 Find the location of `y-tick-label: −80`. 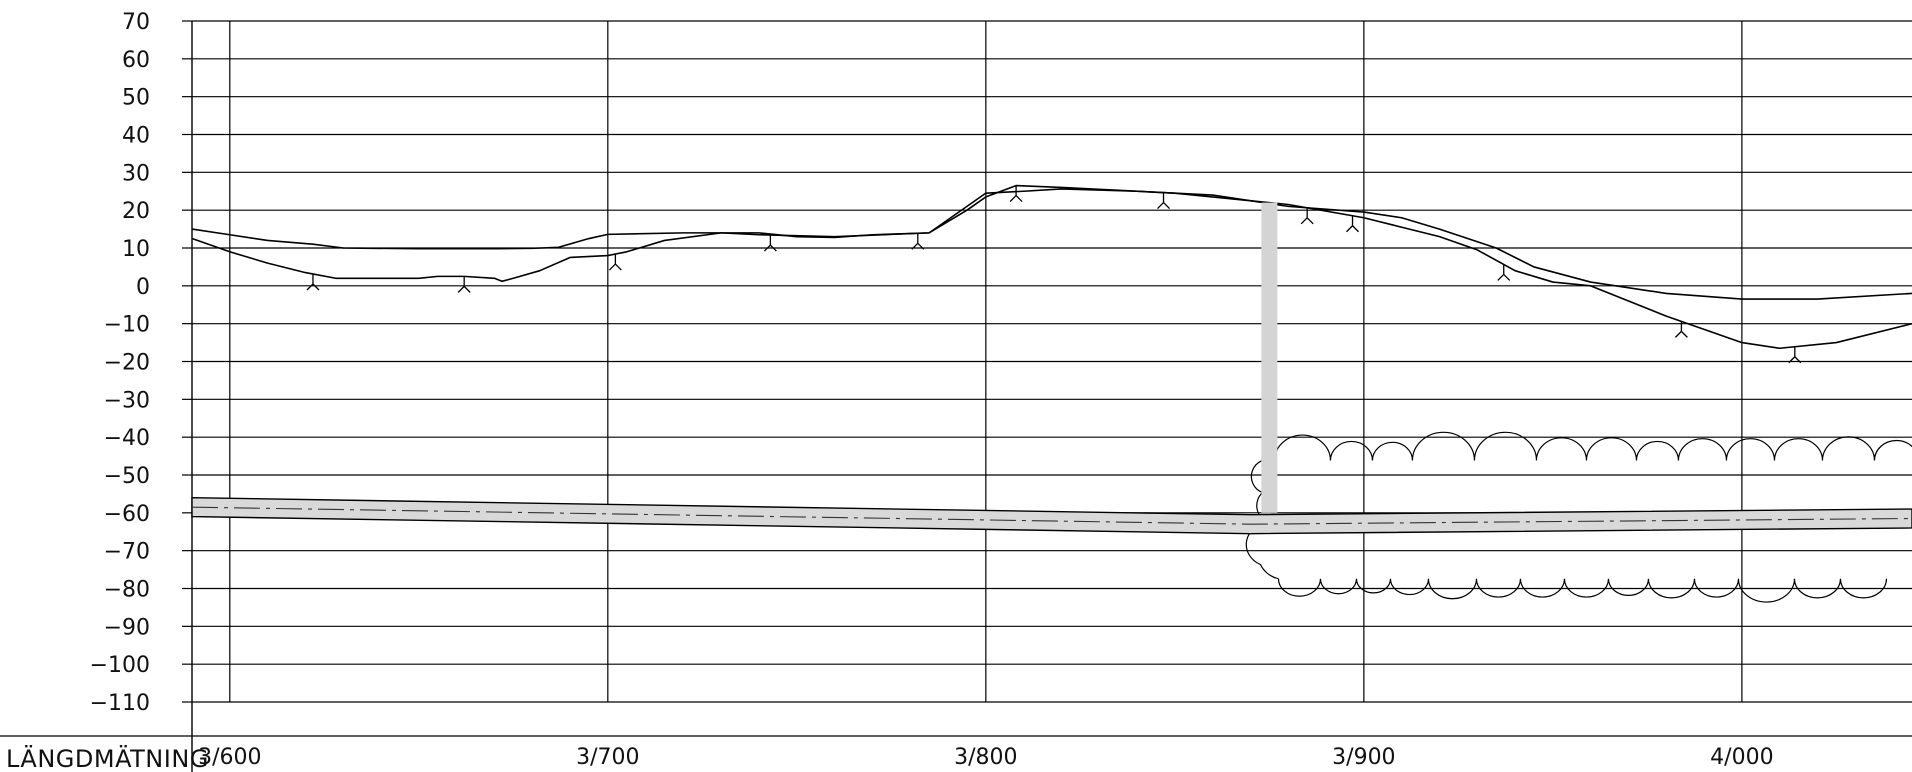

y-tick-label: −80 is located at coordinates (127, 590).